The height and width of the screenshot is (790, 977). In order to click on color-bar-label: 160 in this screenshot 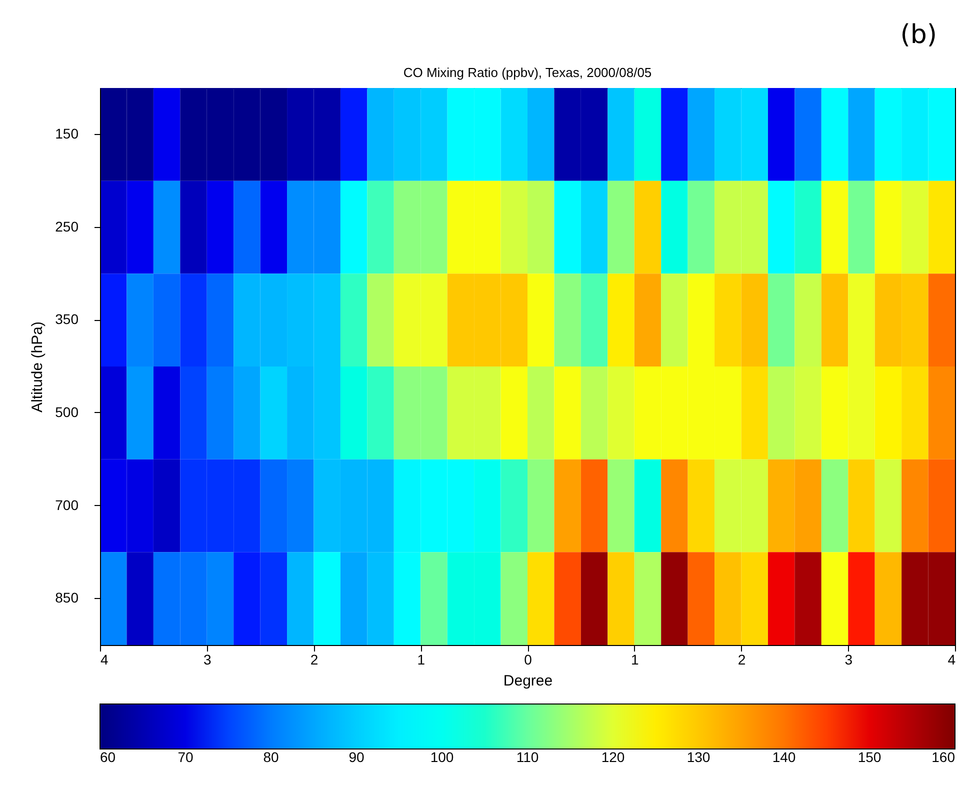, I will do `click(944, 757)`.